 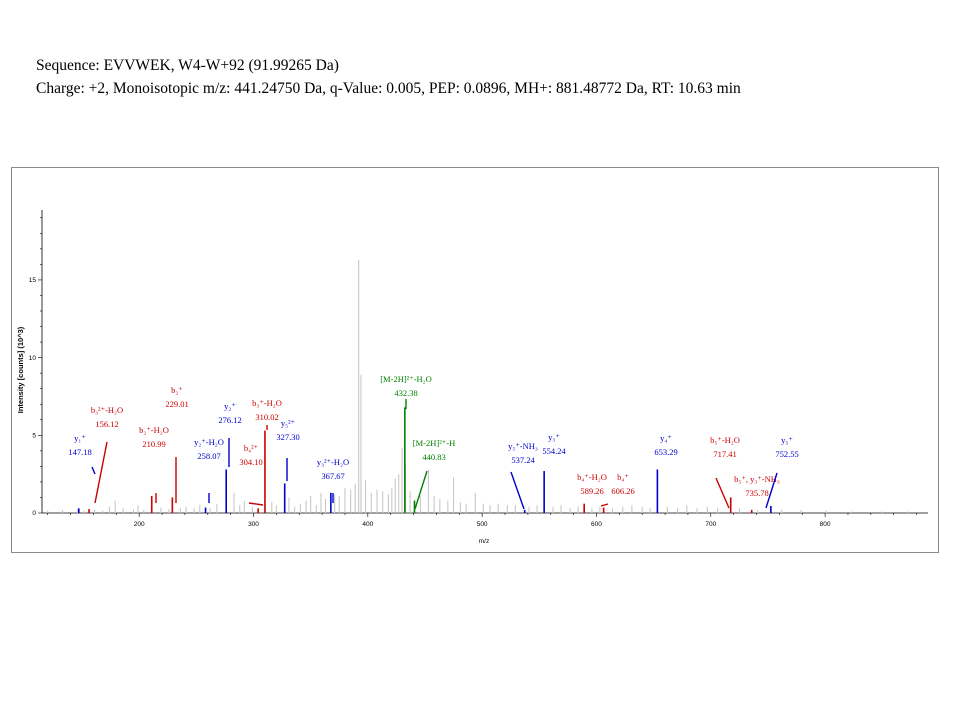 I want to click on peak-annotation-label: y₅²⁺, so click(x=288, y=423).